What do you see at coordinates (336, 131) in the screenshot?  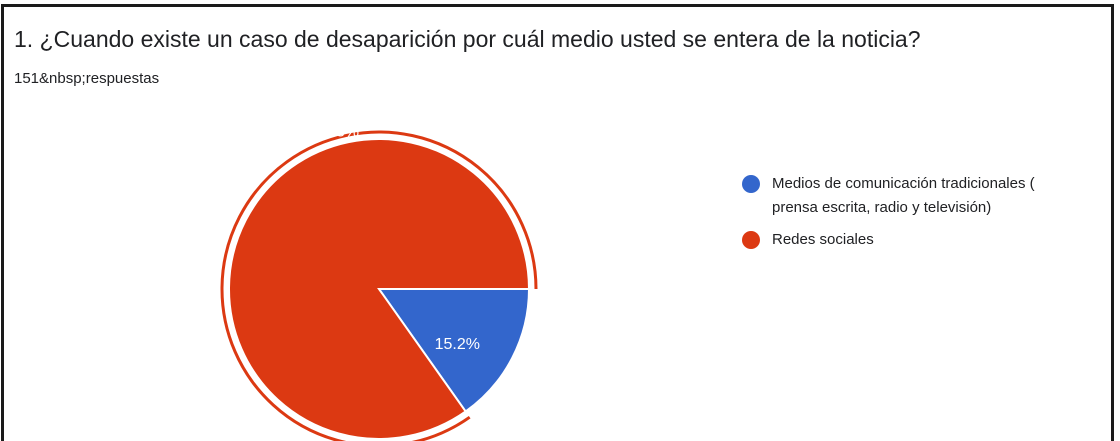 I see `pie-data-label-1: 84.8%` at bounding box center [336, 131].